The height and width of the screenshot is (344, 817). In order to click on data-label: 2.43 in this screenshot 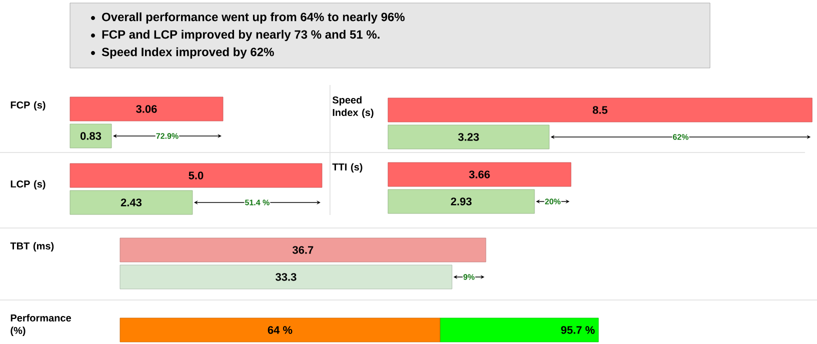, I will do `click(131, 202)`.